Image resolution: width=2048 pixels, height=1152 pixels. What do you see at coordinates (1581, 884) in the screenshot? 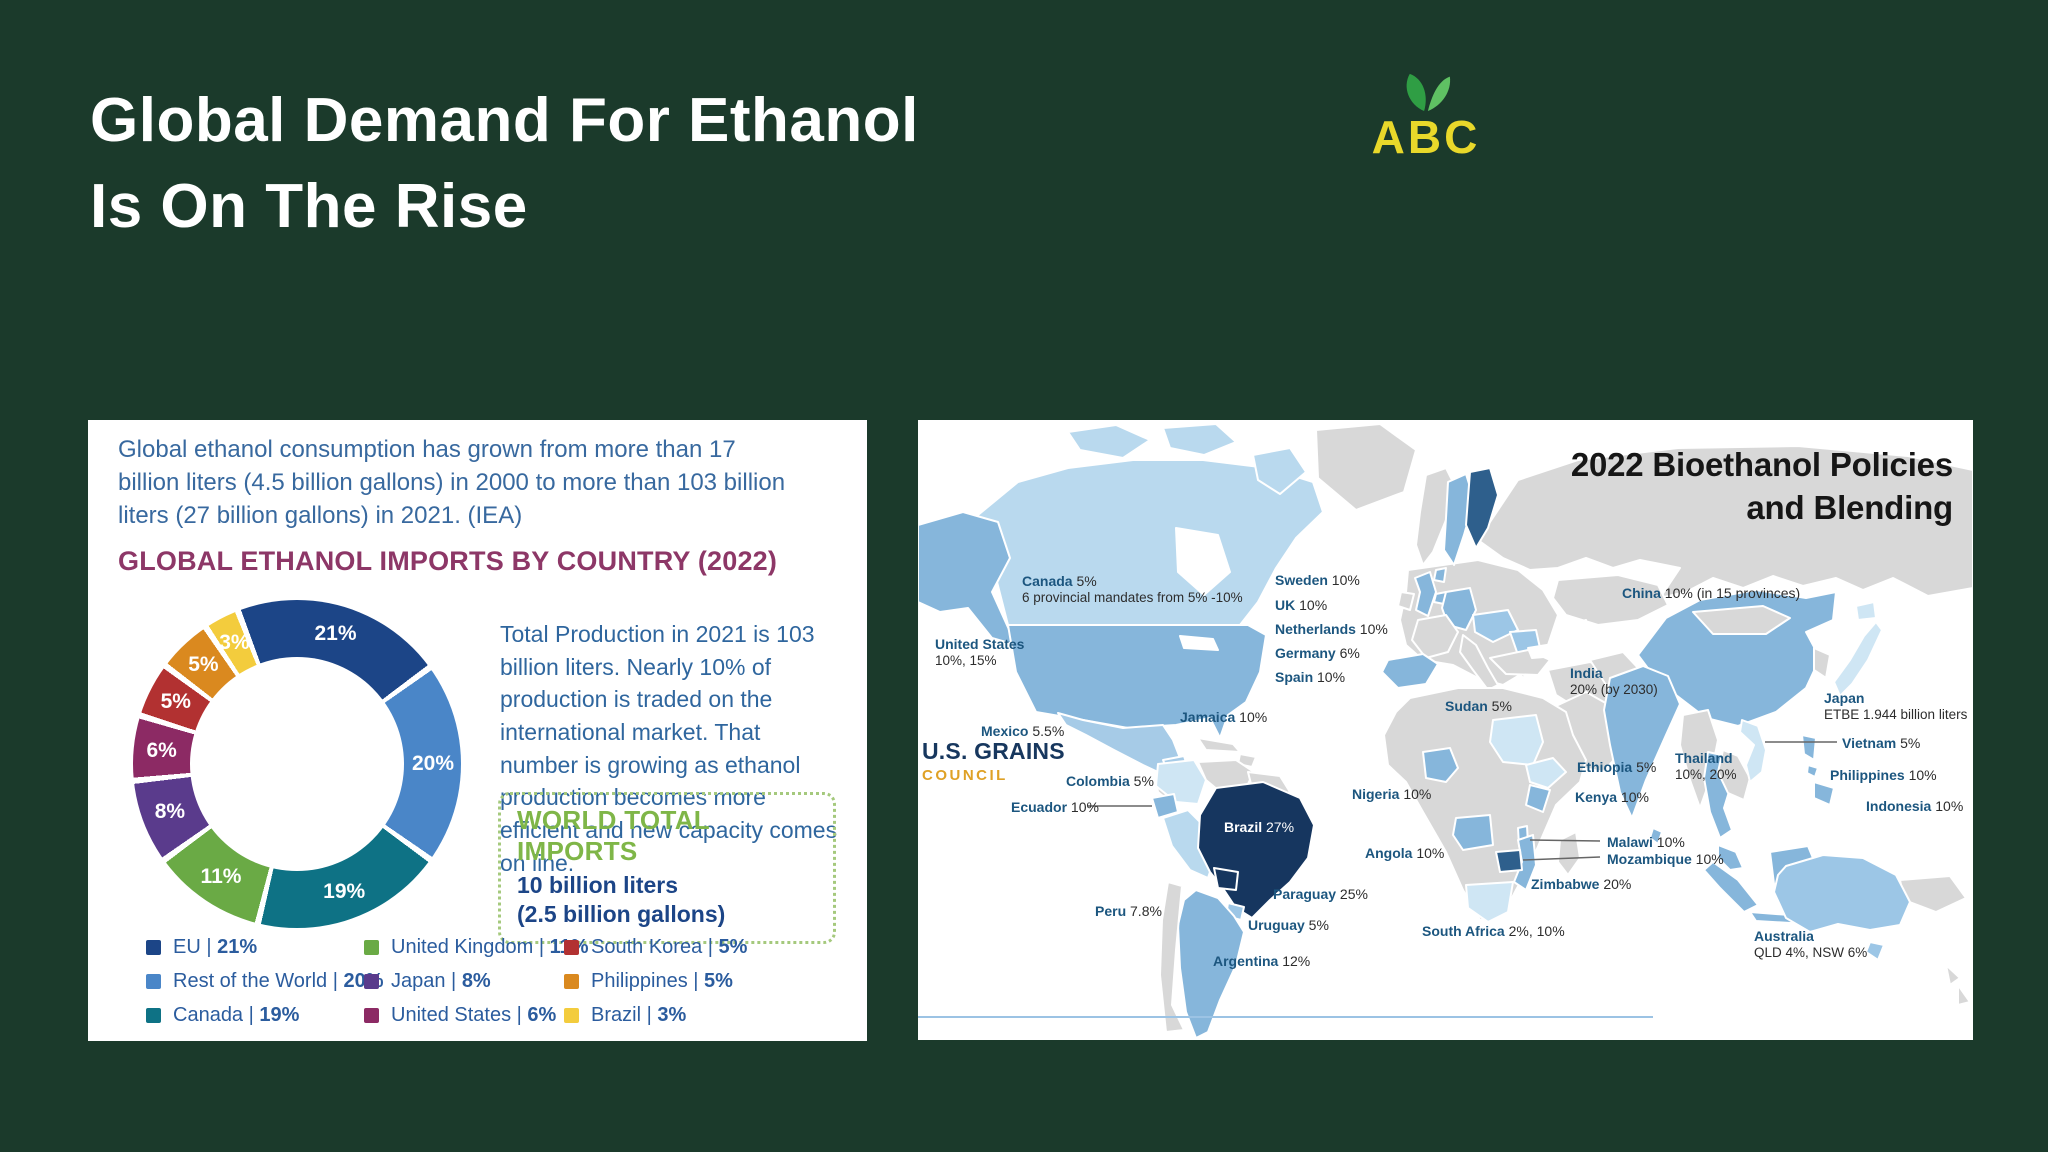
I see `map-label-zimbabwe: Zimbabwe 20%` at bounding box center [1581, 884].